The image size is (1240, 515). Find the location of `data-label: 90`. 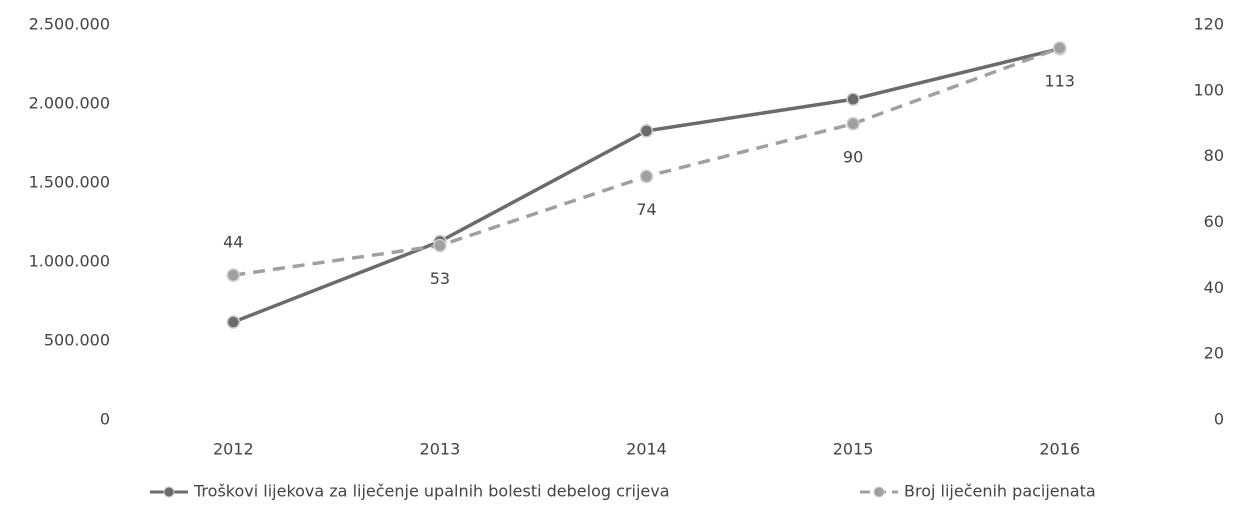

data-label: 90 is located at coordinates (853, 156).